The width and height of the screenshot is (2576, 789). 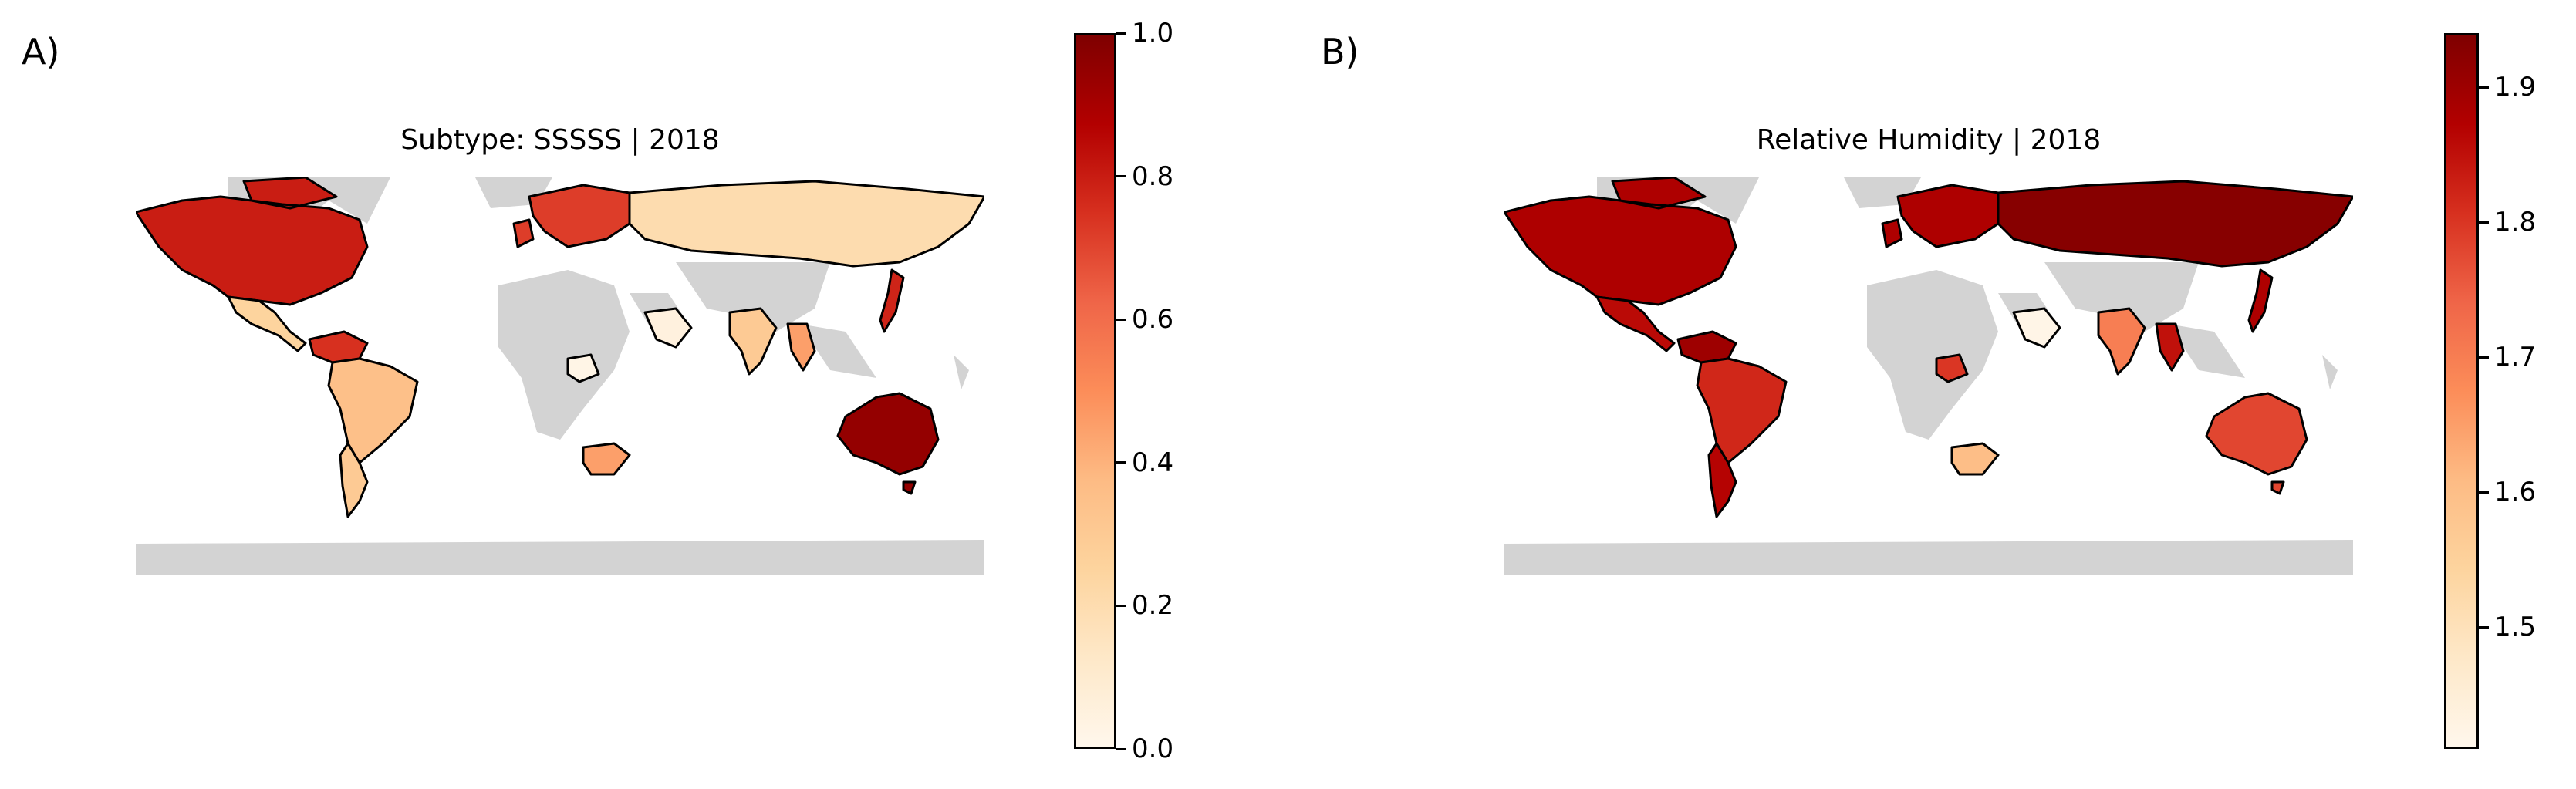 I want to click on colorbar-tick-label: 1.9, so click(x=2515, y=87).